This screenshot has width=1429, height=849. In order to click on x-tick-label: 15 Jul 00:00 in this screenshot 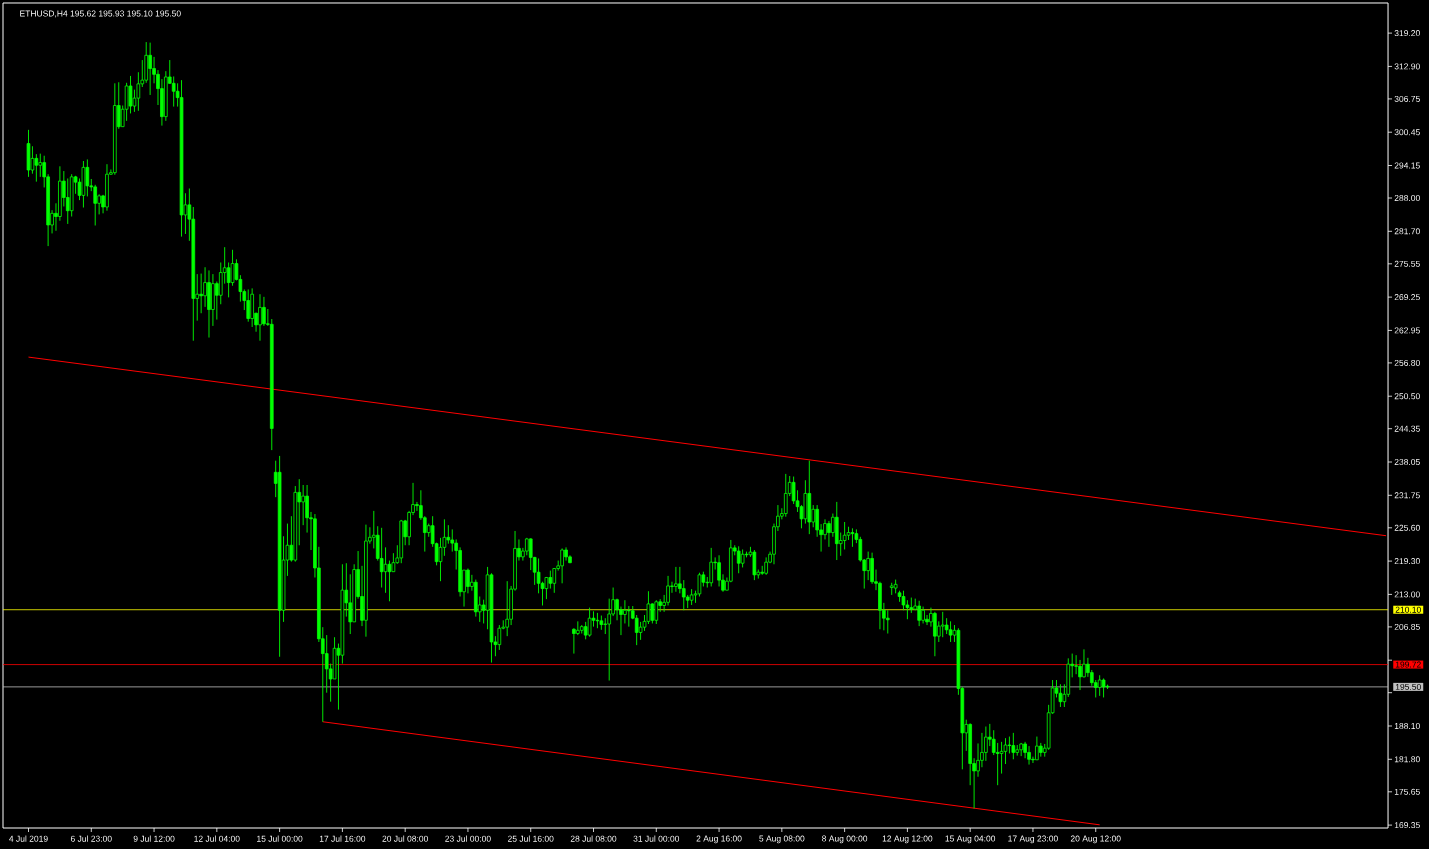, I will do `click(280, 838)`.